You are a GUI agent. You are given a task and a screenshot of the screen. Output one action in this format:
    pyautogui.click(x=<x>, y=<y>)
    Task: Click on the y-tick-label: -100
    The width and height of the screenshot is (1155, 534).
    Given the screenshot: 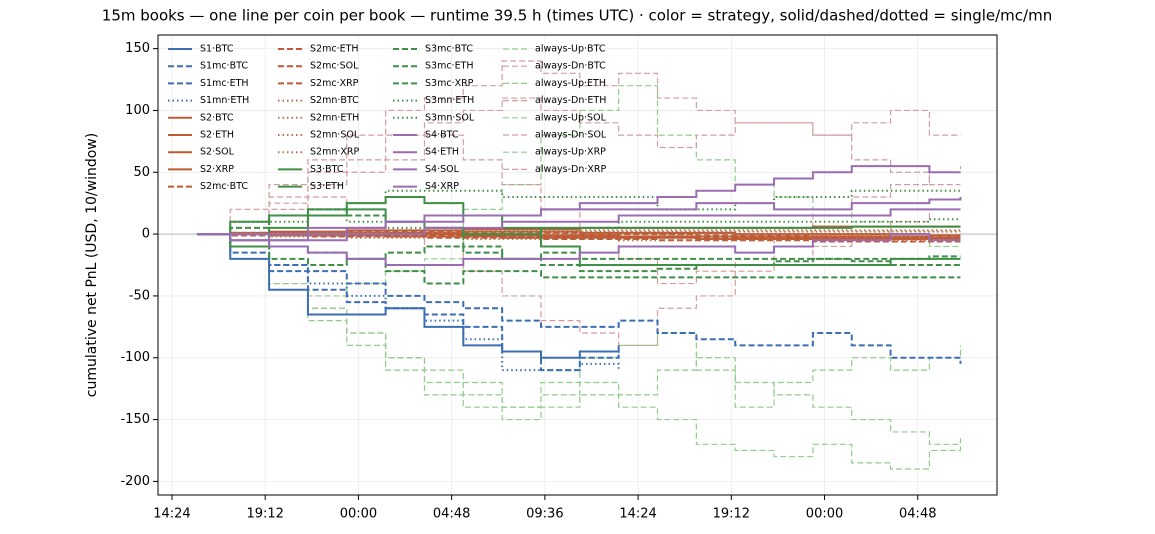 What is the action you would take?
    pyautogui.click(x=135, y=357)
    